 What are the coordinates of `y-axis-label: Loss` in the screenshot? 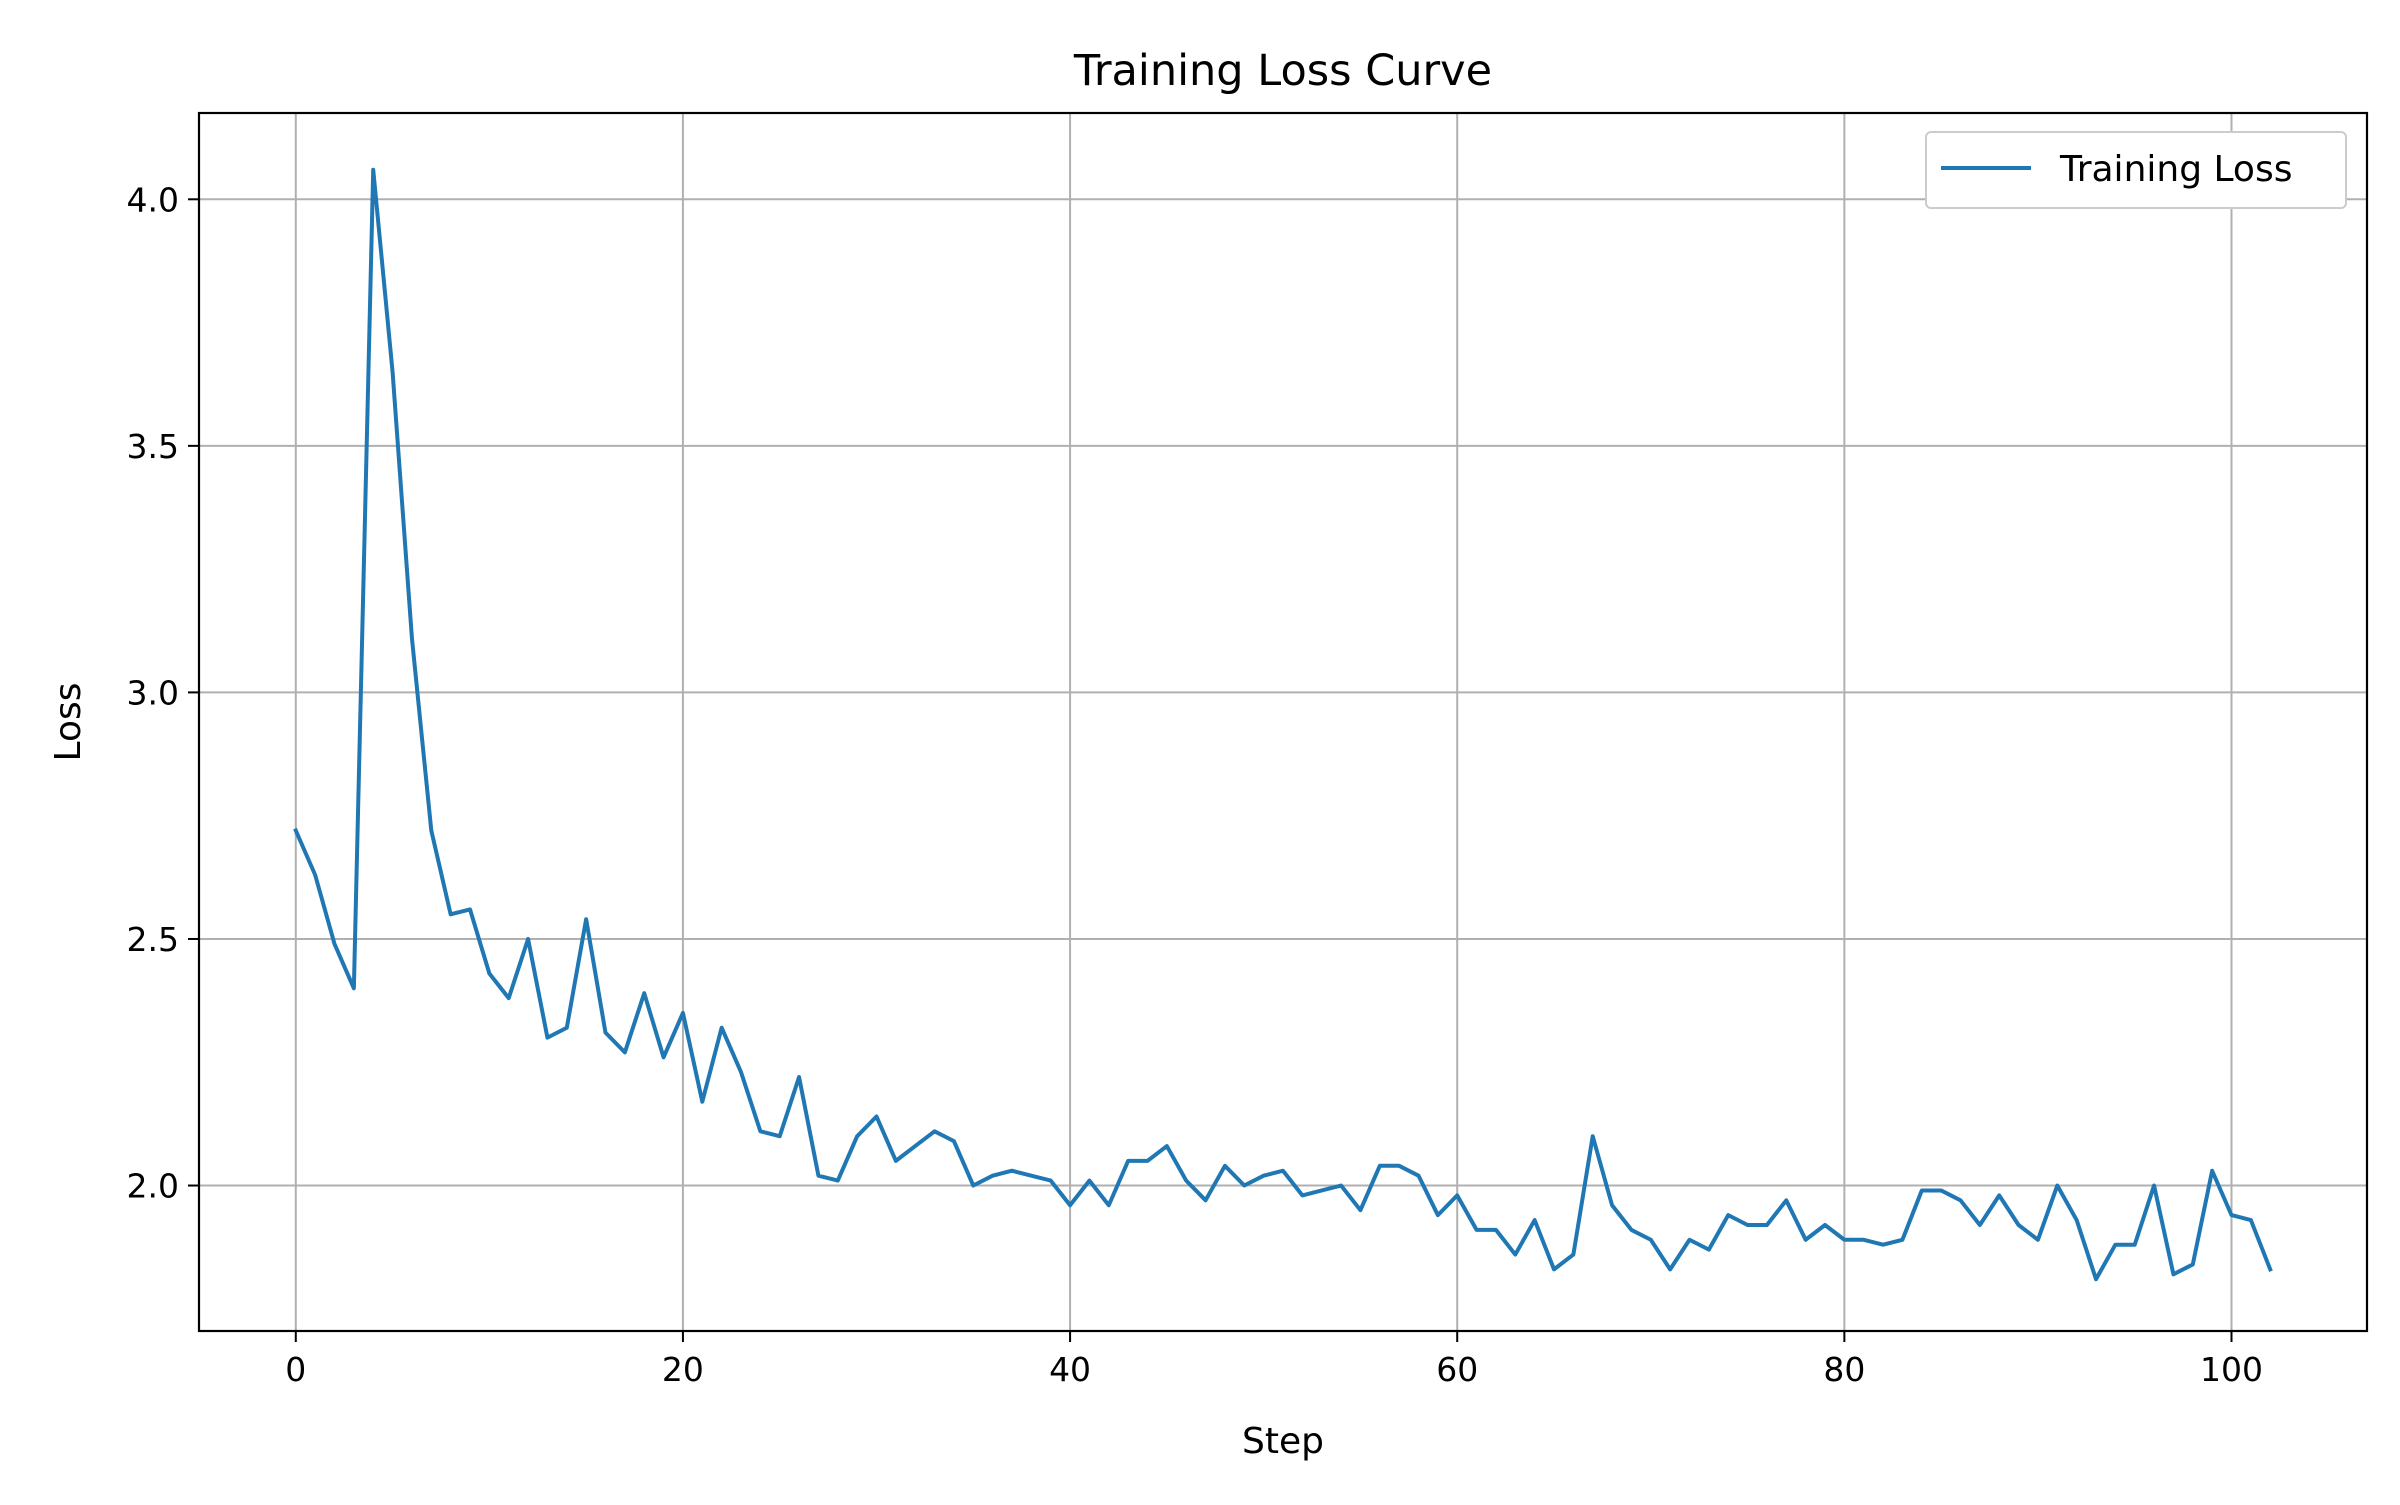 It's located at (68, 722).